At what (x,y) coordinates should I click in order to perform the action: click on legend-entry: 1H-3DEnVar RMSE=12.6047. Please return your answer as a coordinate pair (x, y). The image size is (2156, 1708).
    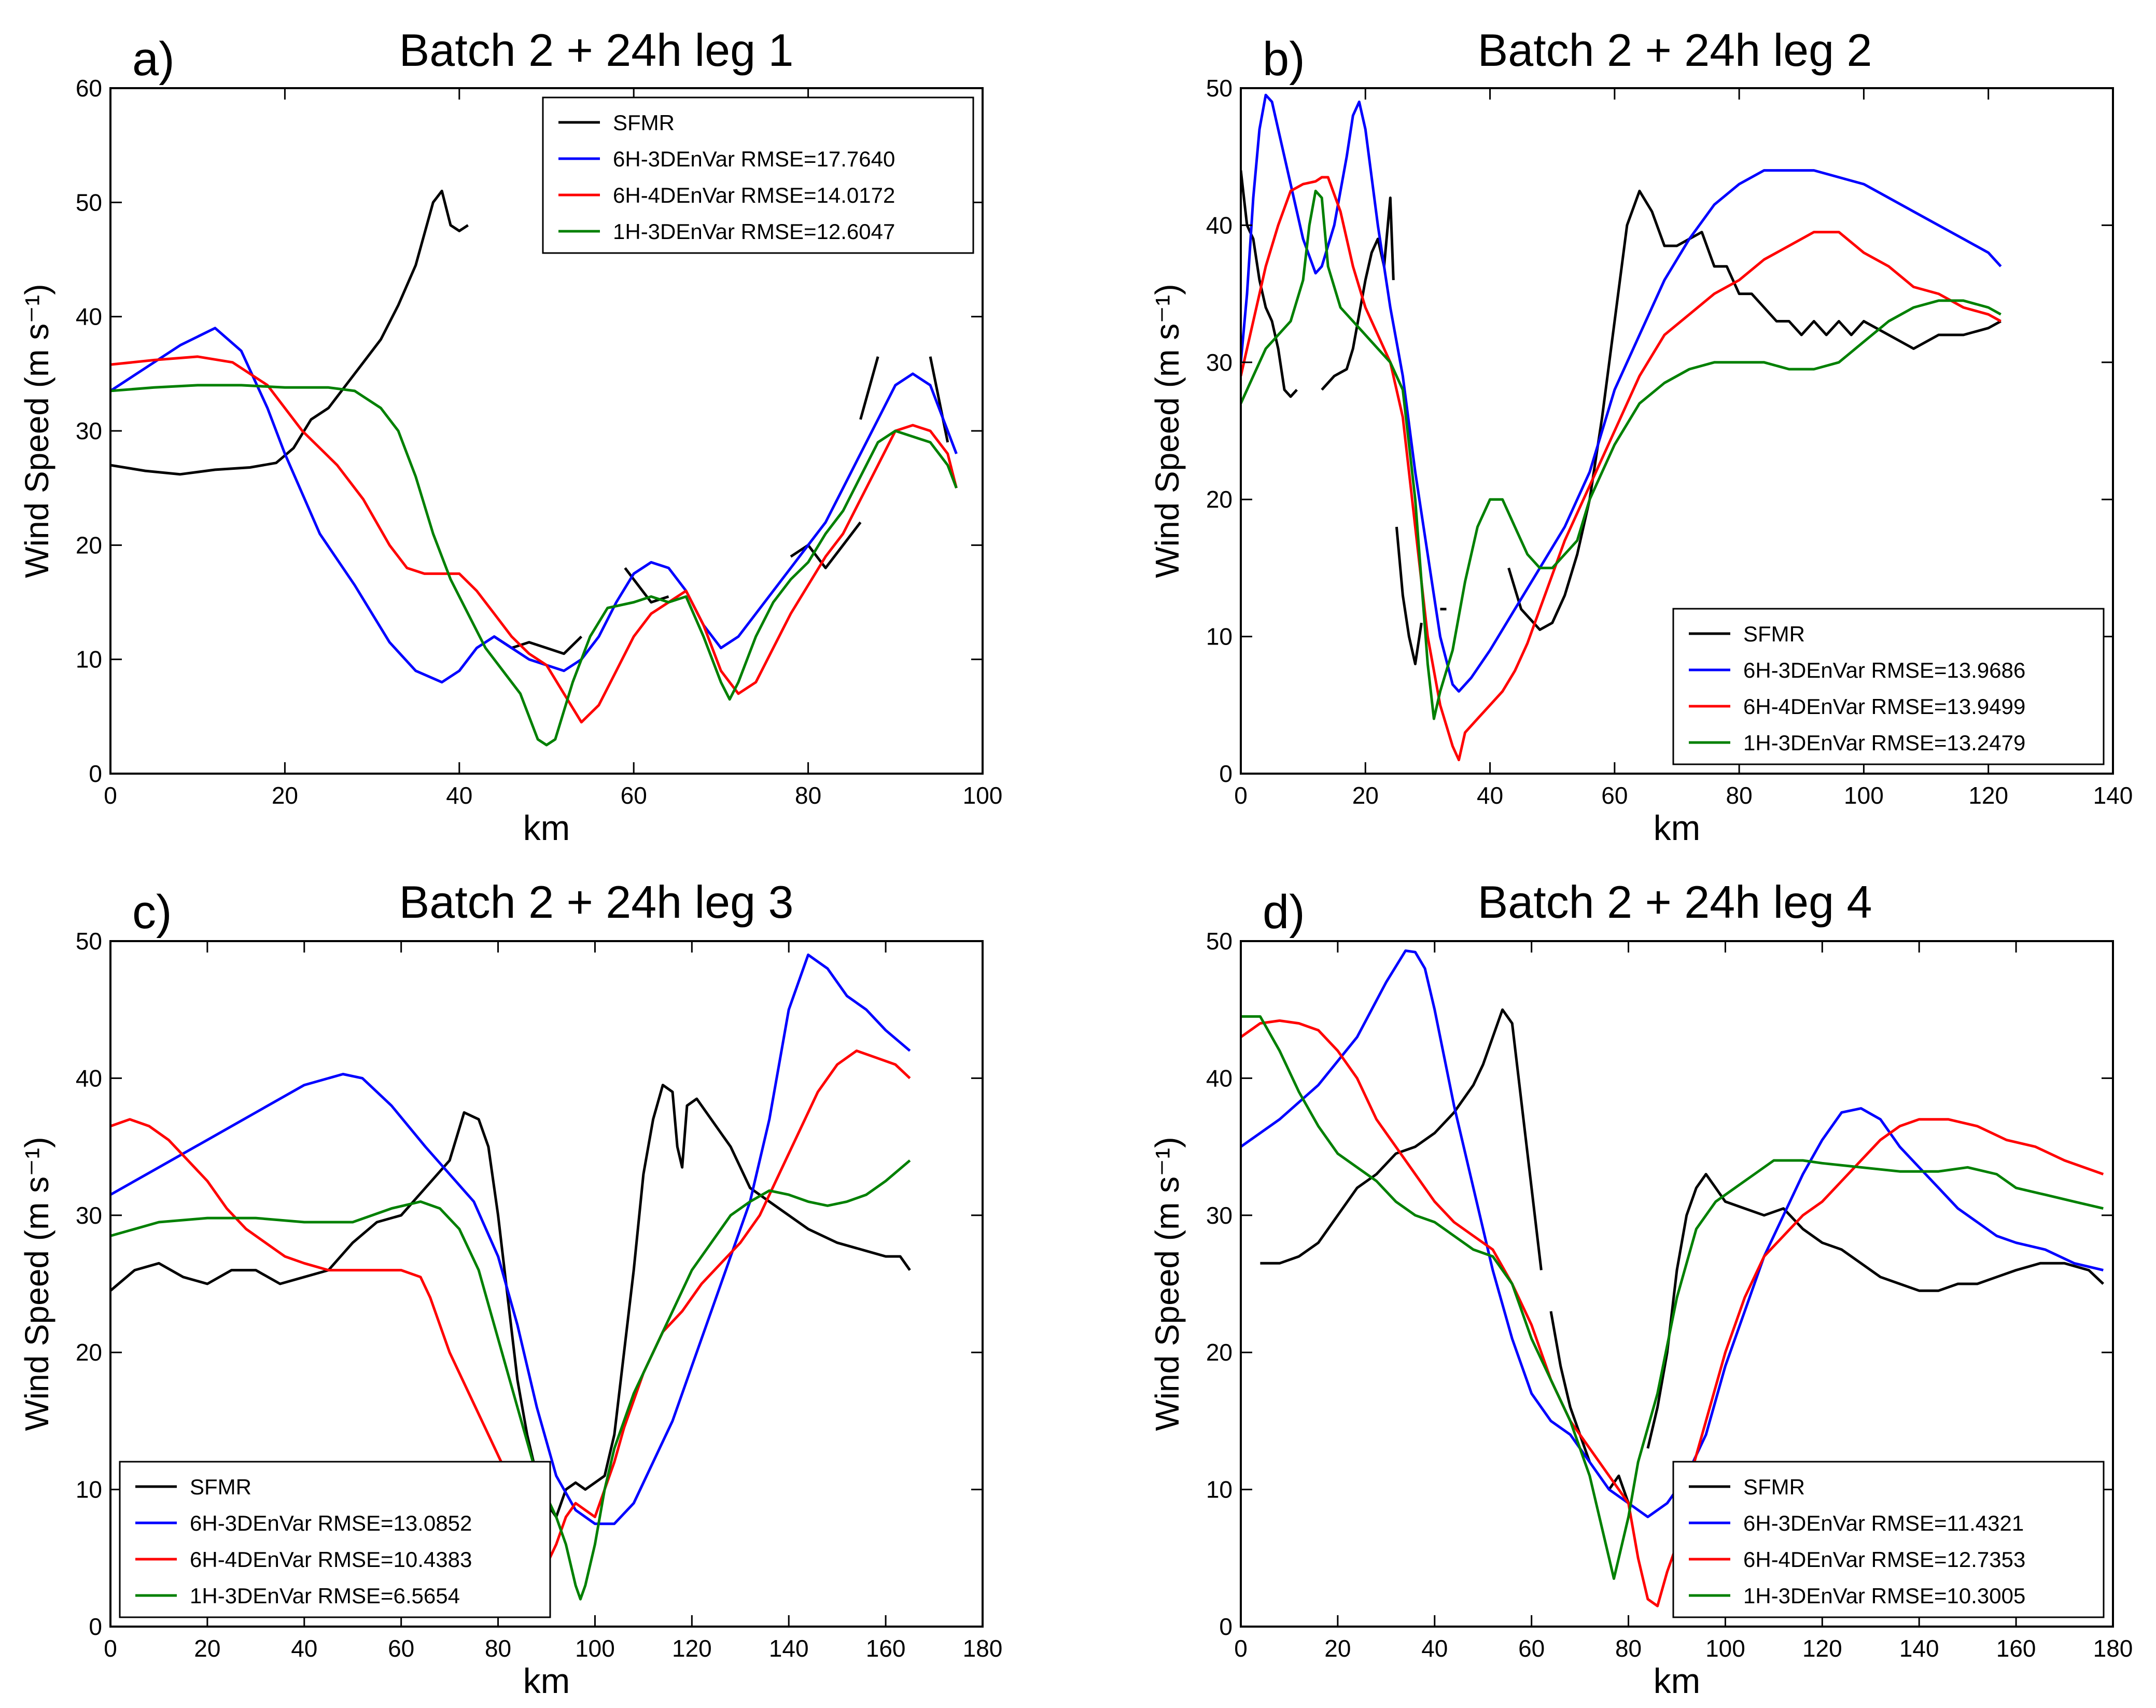
    Looking at the image, I should click on (754, 231).